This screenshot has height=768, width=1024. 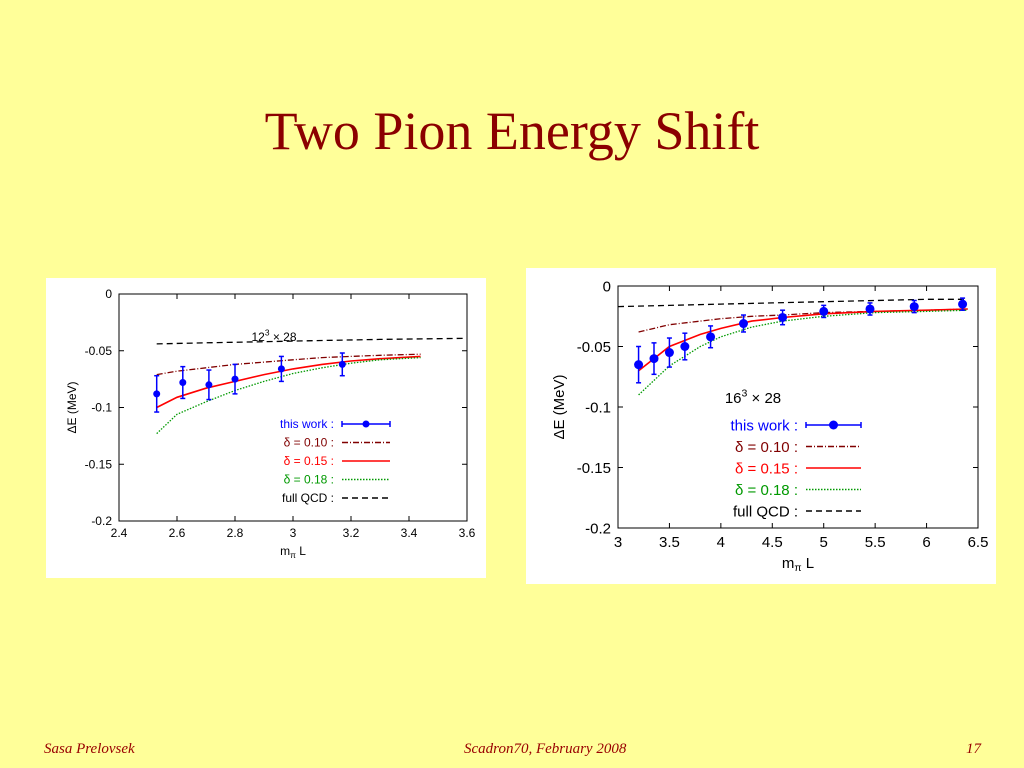 What do you see at coordinates (235, 533) in the screenshot?
I see `x-tick-label: 2.8` at bounding box center [235, 533].